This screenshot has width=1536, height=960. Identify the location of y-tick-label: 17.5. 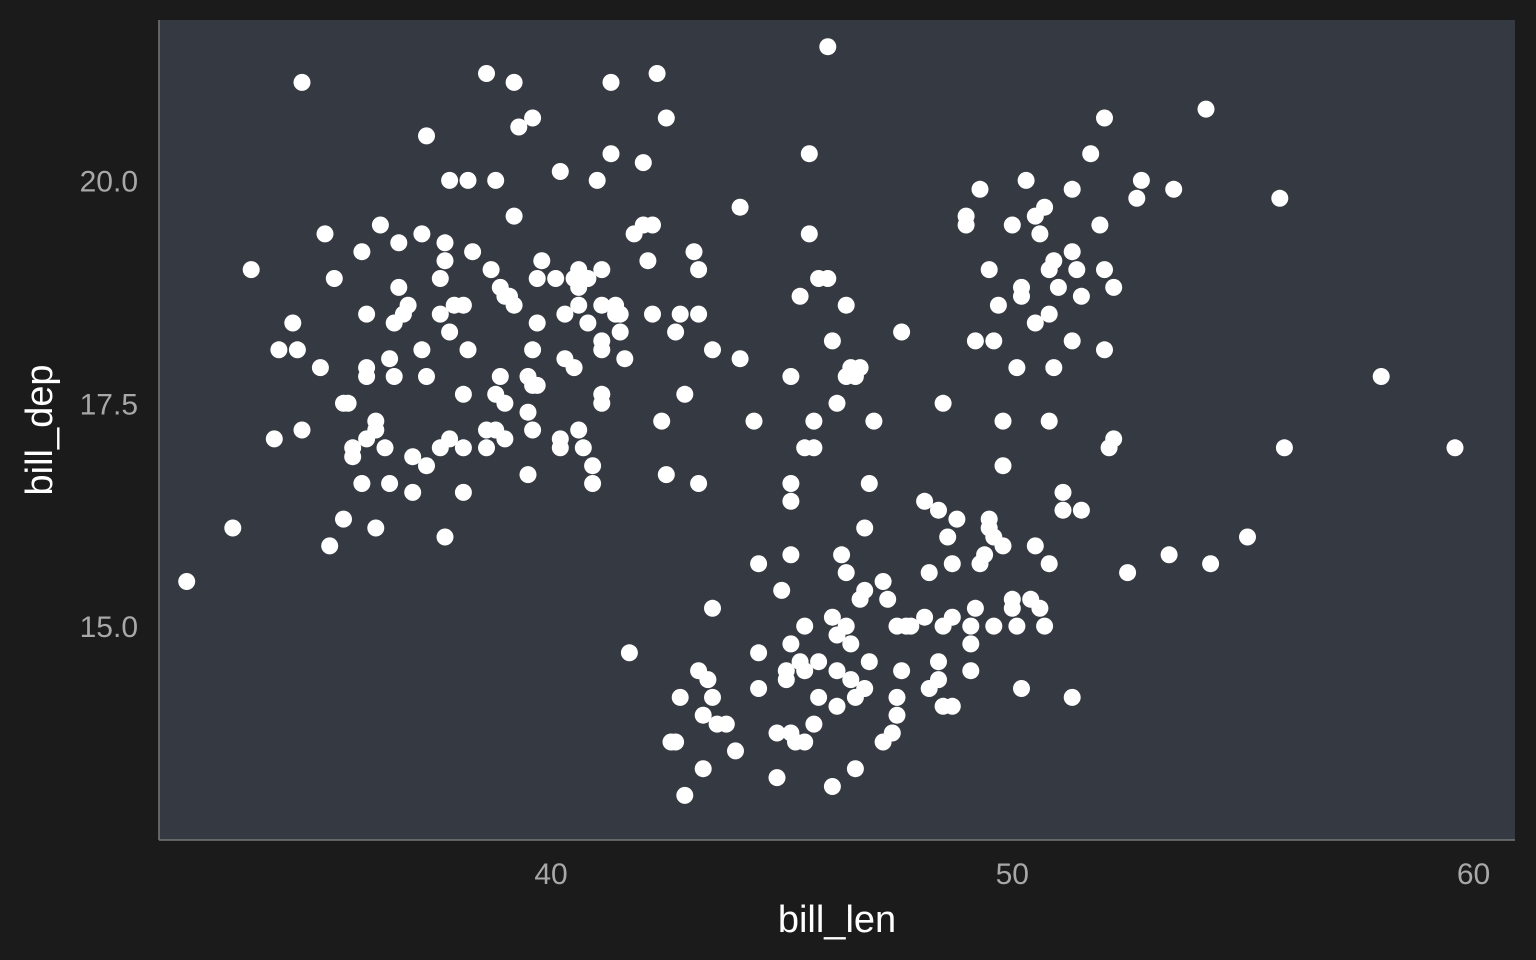
(109, 404).